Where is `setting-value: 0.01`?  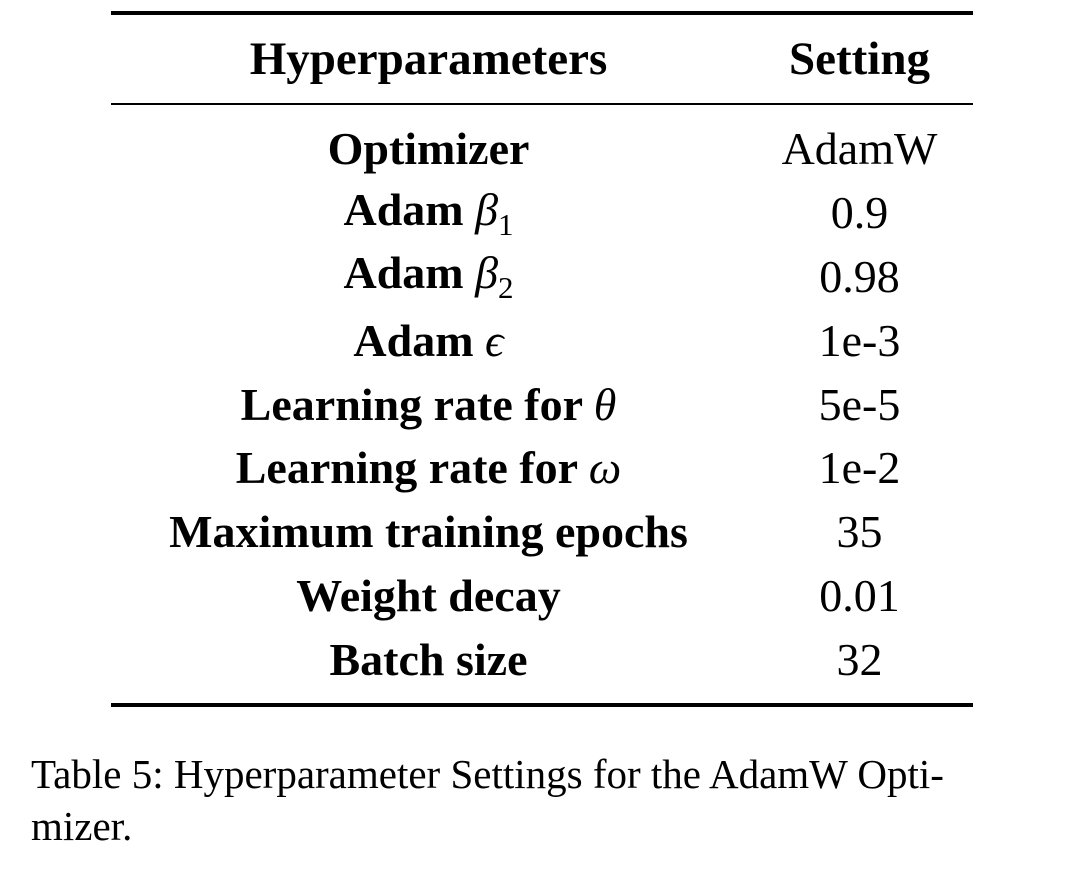 setting-value: 0.01 is located at coordinates (859, 595).